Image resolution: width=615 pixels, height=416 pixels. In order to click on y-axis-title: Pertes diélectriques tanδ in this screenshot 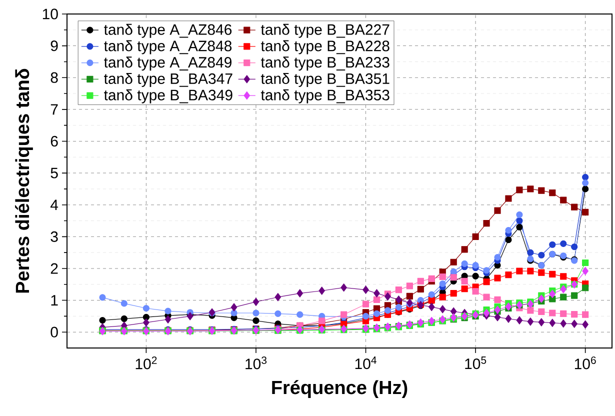, I will do `click(24, 180)`.